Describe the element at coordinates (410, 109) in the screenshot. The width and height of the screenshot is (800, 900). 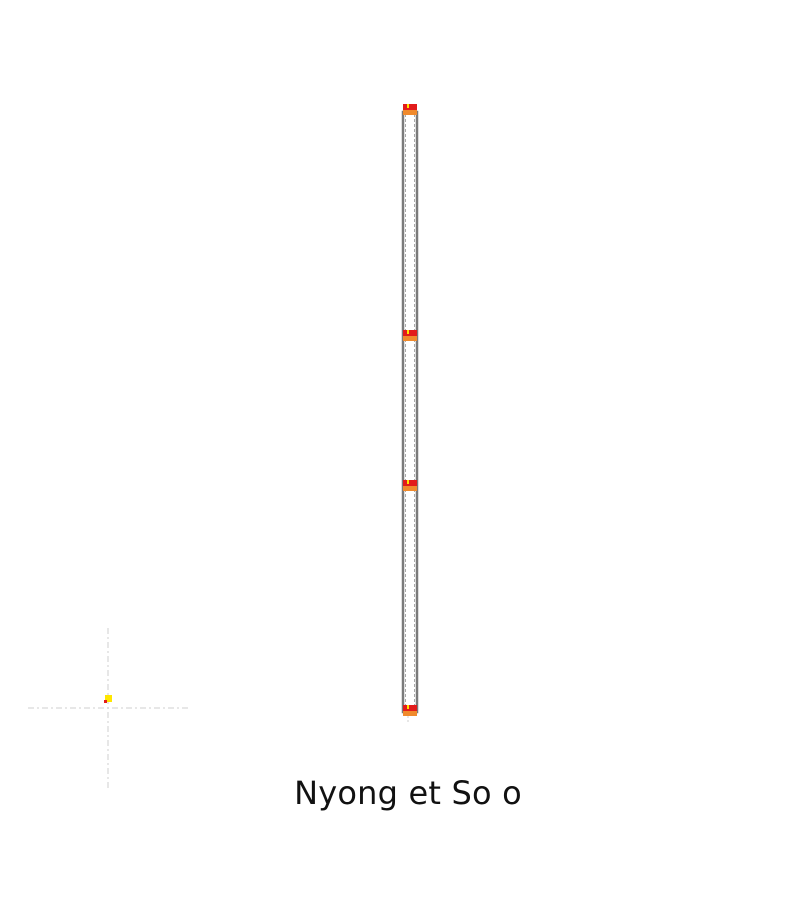
I see `stop-marker-top-icon` at that location.